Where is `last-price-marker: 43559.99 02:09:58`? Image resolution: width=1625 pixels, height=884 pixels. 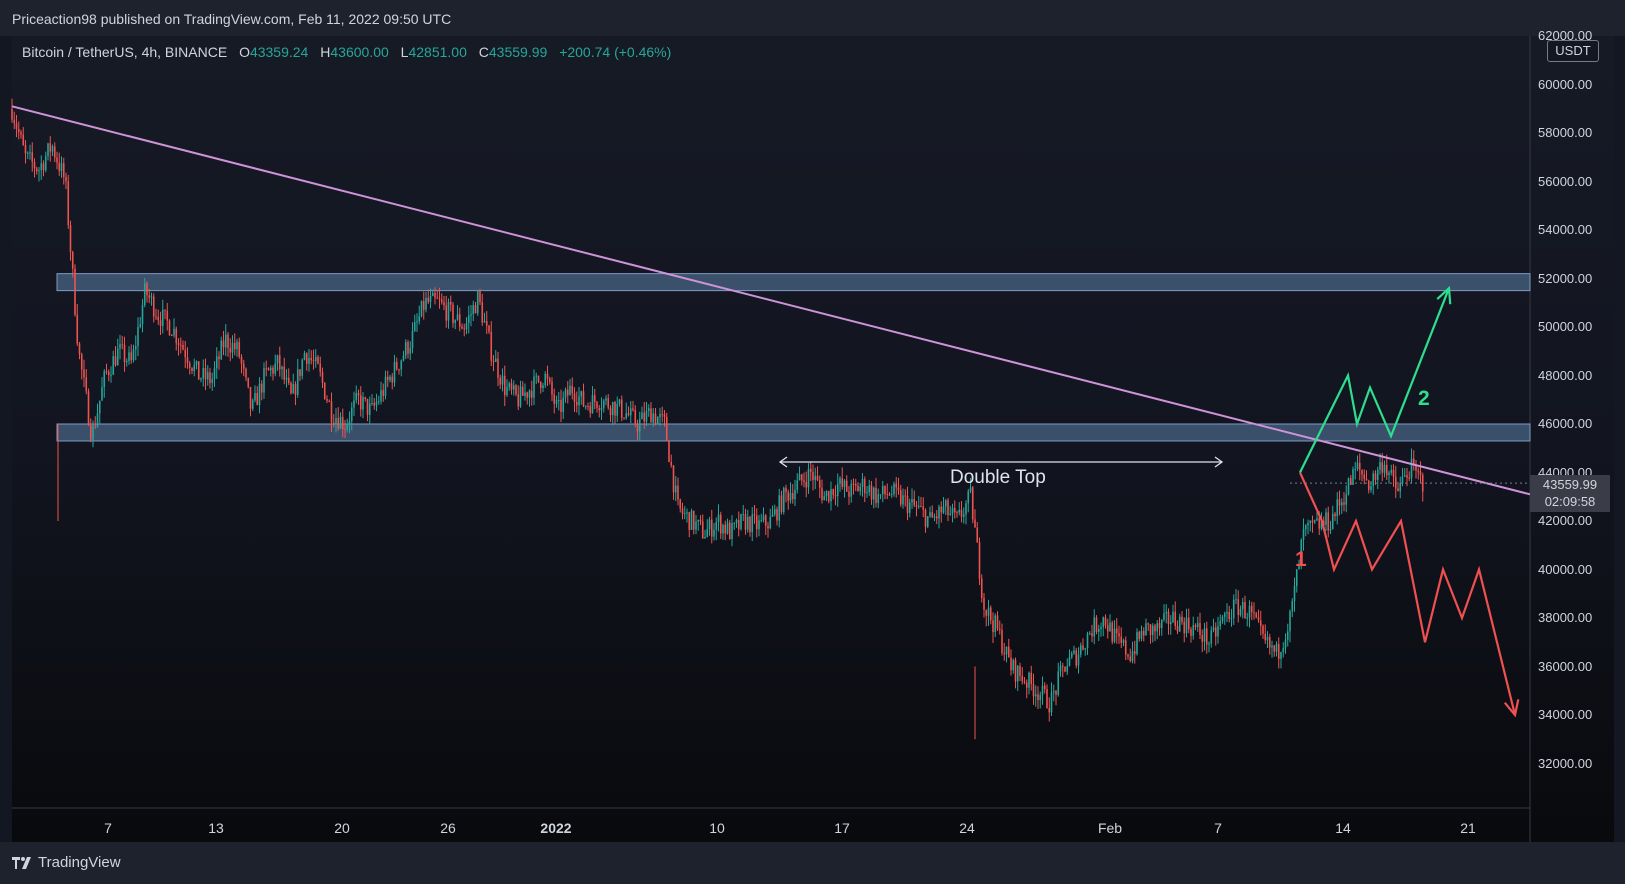 last-price-marker: 43559.99 02:09:58 is located at coordinates (1570, 493).